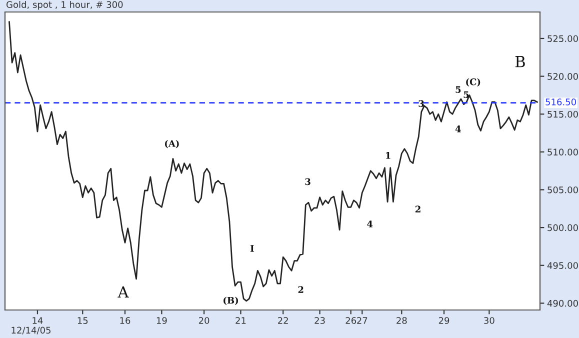 The image size is (579, 338). Describe the element at coordinates (241, 320) in the screenshot. I see `x-tick-label: 21` at that location.